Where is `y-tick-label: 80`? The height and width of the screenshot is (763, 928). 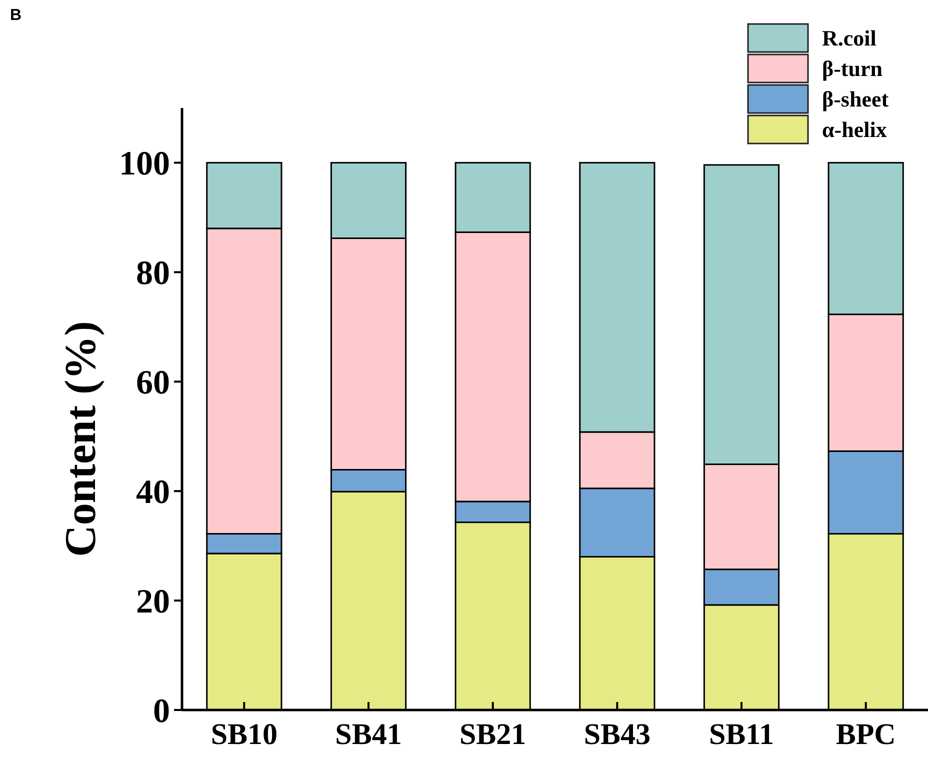 y-tick-label: 80 is located at coordinates (153, 273).